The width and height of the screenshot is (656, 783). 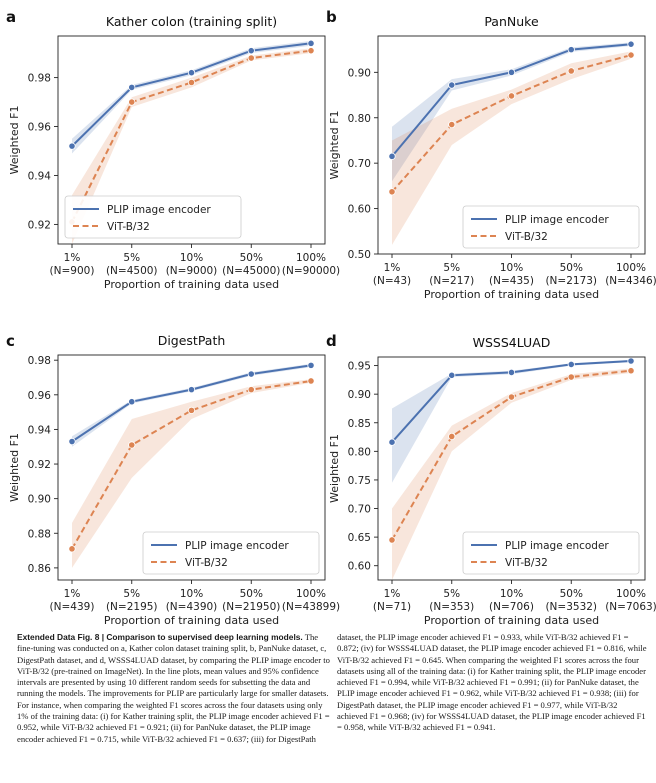 I want to click on x-tick-count-label: (N=3532), so click(x=571, y=607).